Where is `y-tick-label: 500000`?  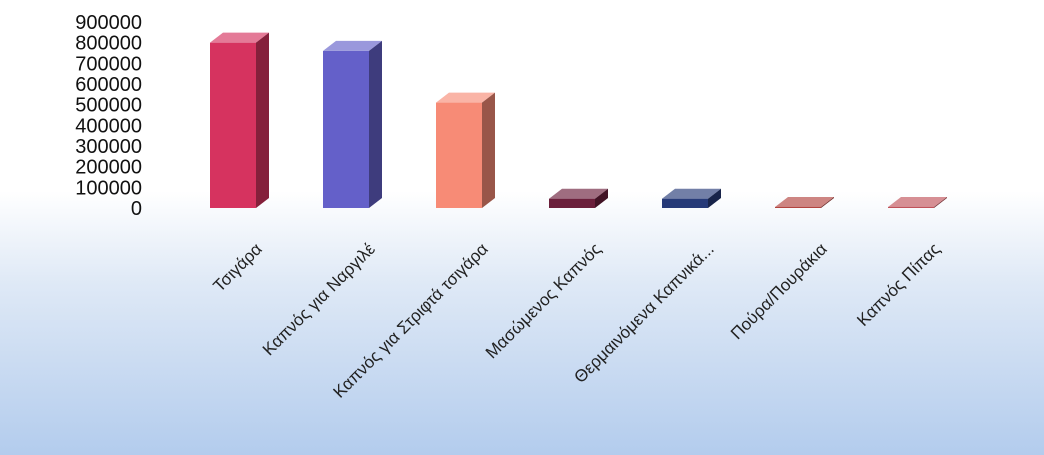
y-tick-label: 500000 is located at coordinates (108, 106).